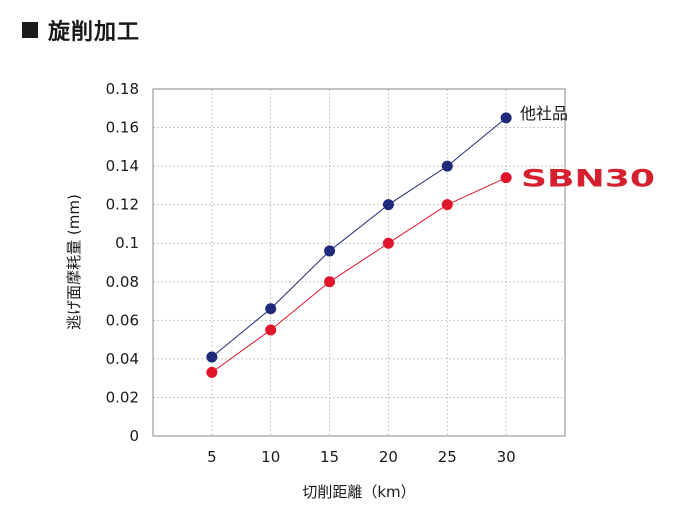 Image resolution: width=687 pixels, height=522 pixels. I want to click on y-axis-title: 逃げ面摩耗量 (mm), so click(74, 262).